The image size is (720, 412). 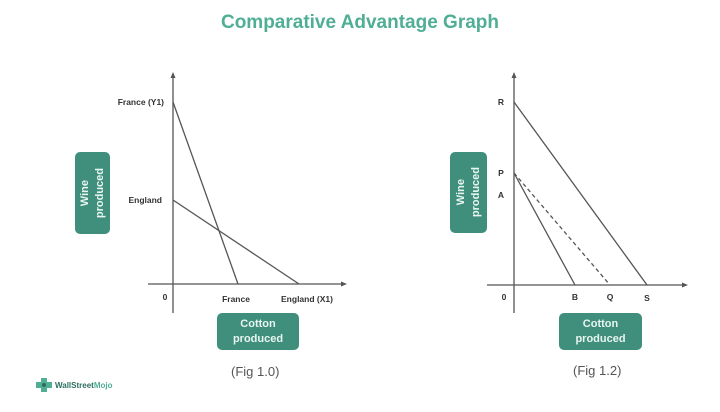 What do you see at coordinates (258, 338) in the screenshot?
I see `fig1-cotton-line2: produced` at bounding box center [258, 338].